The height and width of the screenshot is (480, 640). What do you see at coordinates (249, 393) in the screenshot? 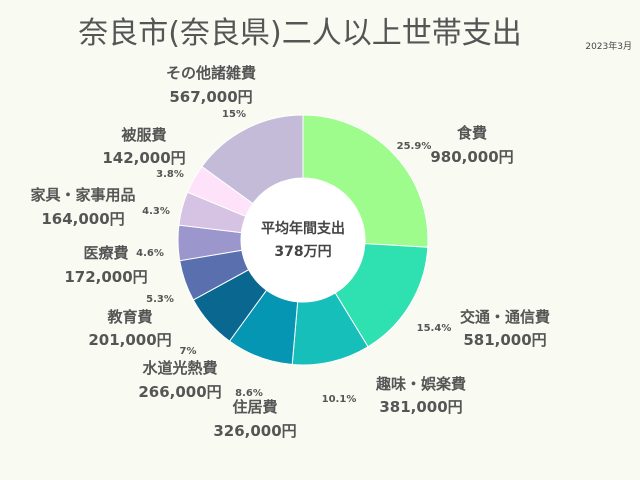
I see `slice-percent-label: 8.6%` at bounding box center [249, 393].